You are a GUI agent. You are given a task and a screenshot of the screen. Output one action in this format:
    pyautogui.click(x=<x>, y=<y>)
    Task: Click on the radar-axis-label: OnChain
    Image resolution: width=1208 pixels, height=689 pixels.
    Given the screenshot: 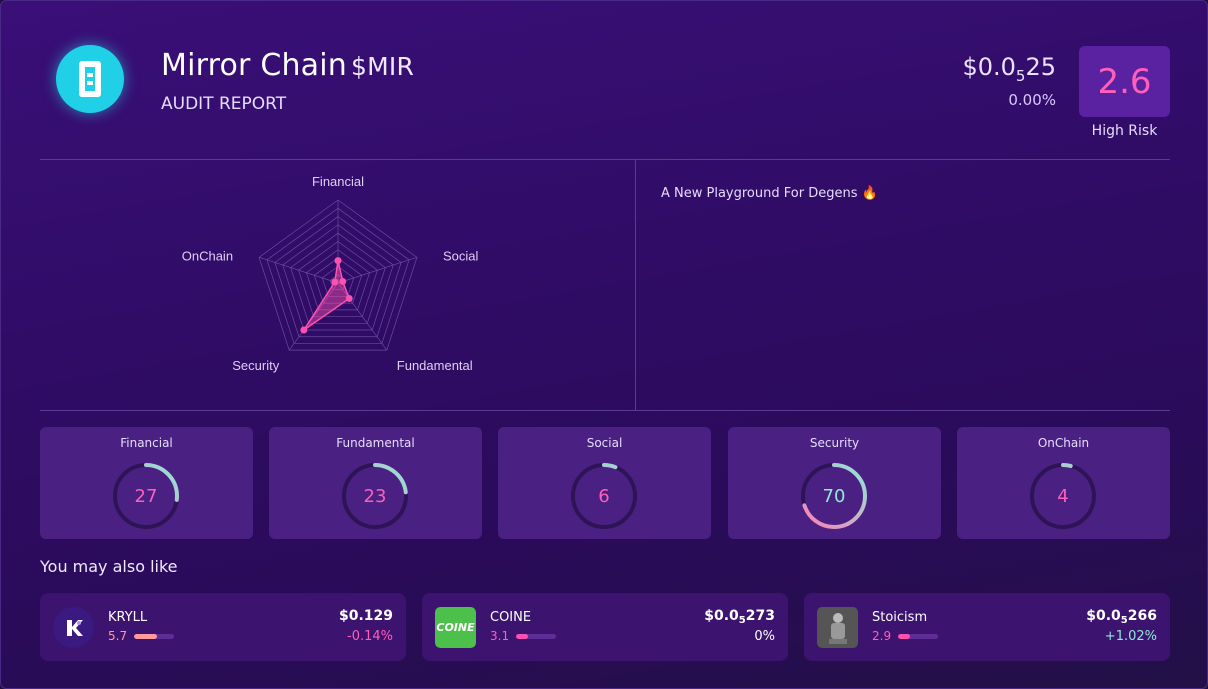 What is the action you would take?
    pyautogui.click(x=207, y=255)
    